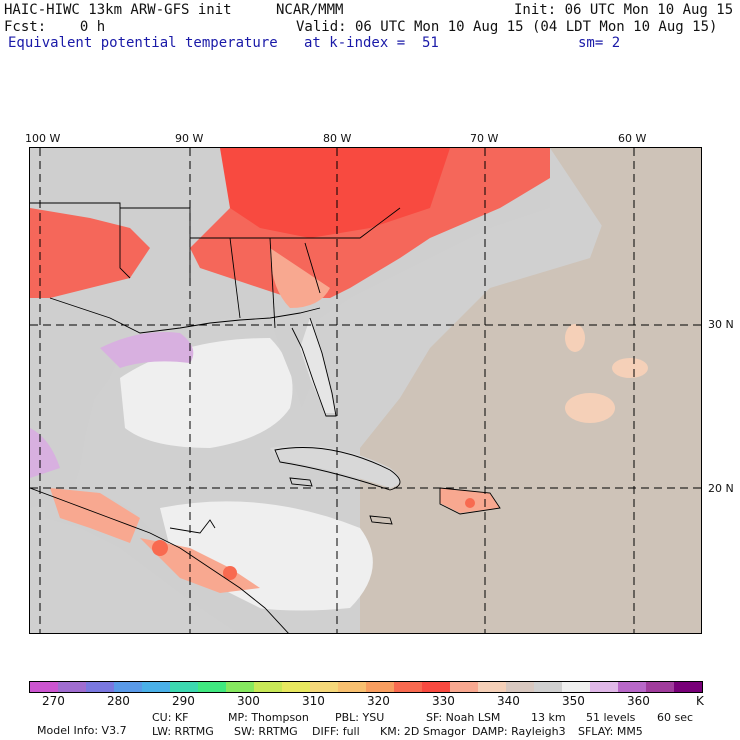 This screenshot has height=740, width=740. I want to click on timestep: 60 sec, so click(675, 717).